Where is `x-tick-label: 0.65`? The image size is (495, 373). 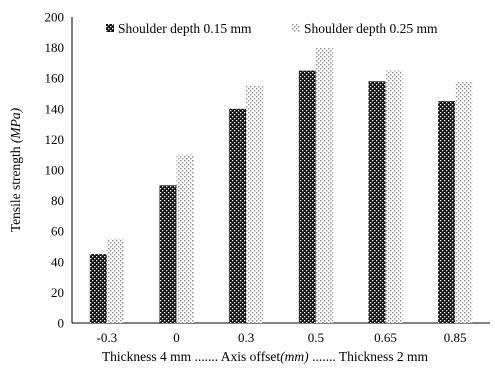
x-tick-label: 0.65 is located at coordinates (385, 337).